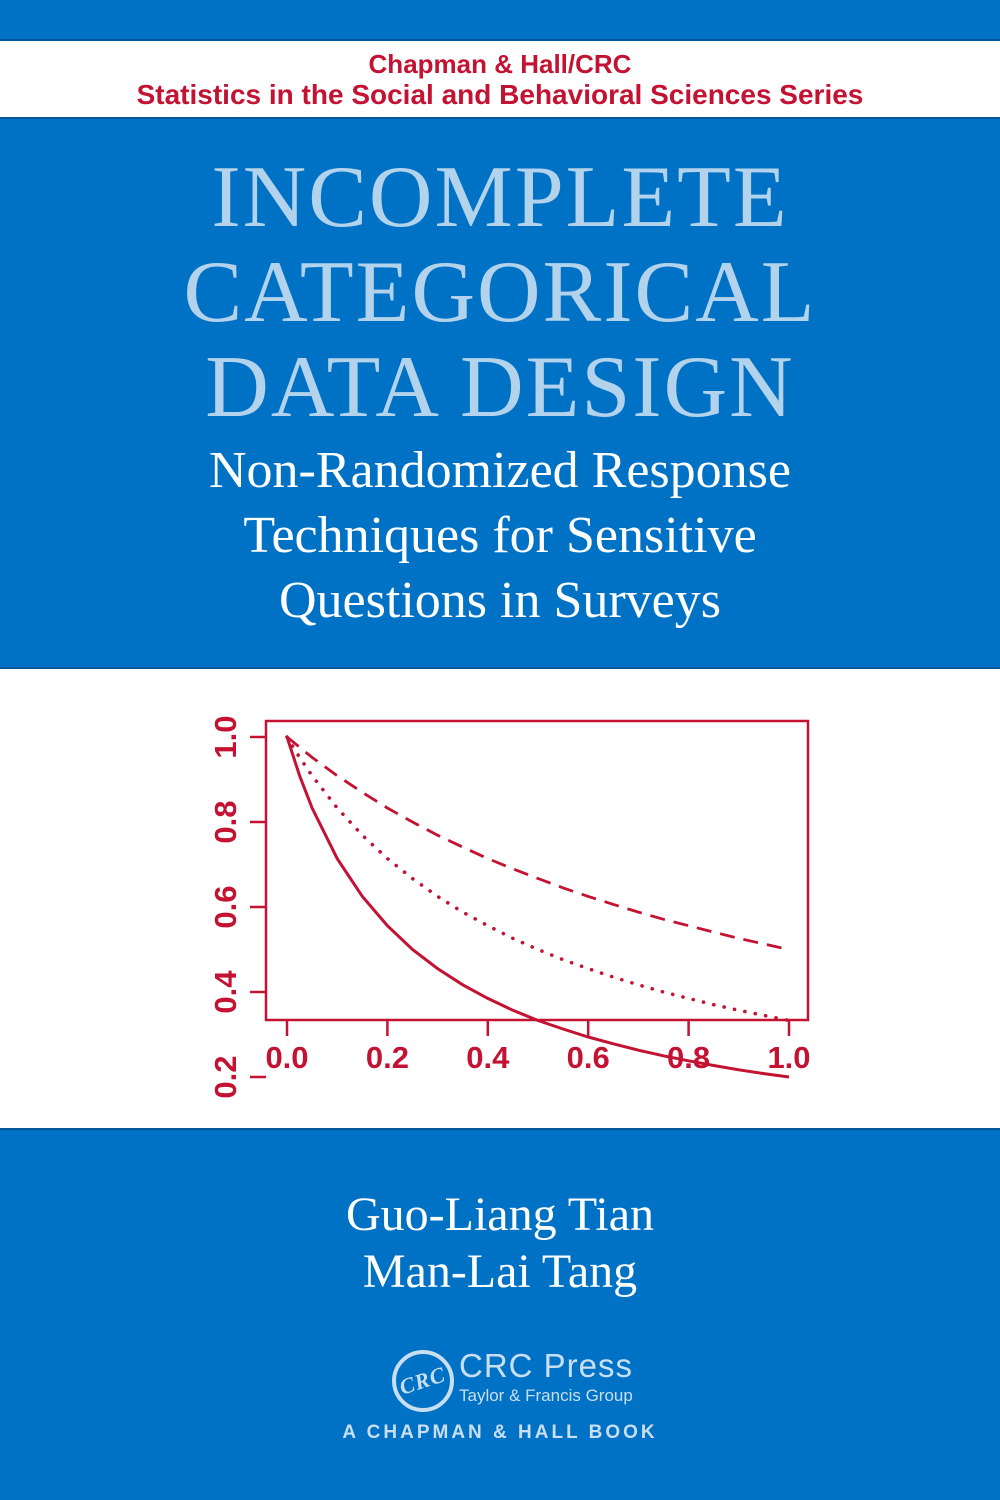  I want to click on title-line-1: INCOMPLETE, so click(500, 197).